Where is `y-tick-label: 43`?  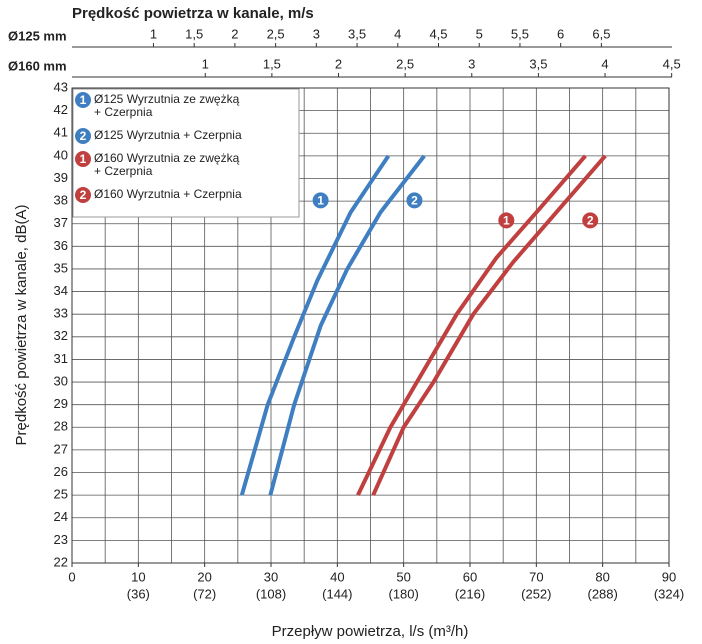 y-tick-label: 43 is located at coordinates (61, 86).